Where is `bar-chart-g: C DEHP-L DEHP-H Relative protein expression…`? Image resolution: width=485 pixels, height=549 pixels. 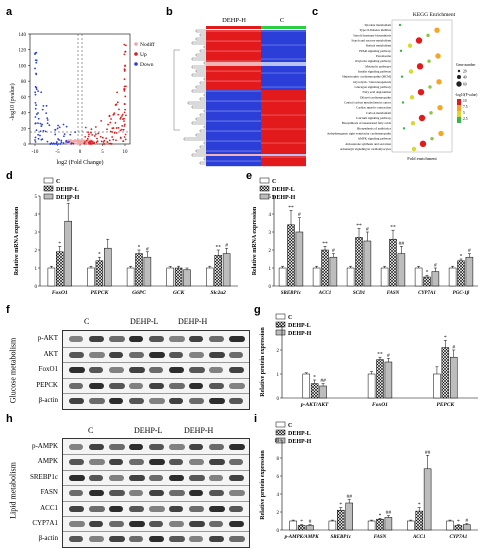 bar-chart-g: C DEHP-L DEHP-H Relative protein expression… is located at coordinates (369, 360).